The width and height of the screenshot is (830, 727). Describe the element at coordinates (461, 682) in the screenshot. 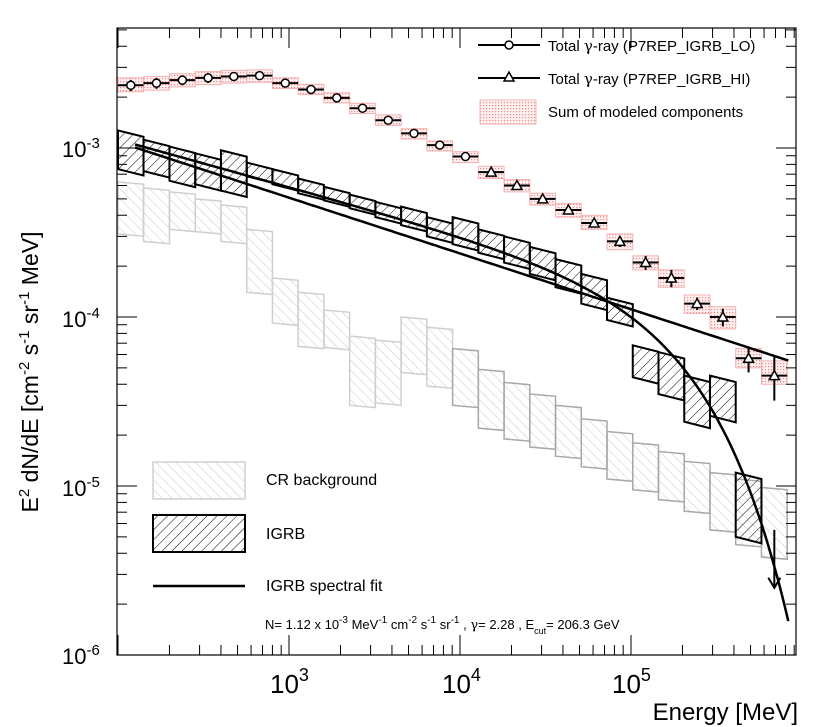

I see `x-tick-label-1e4: 10⁴` at that location.